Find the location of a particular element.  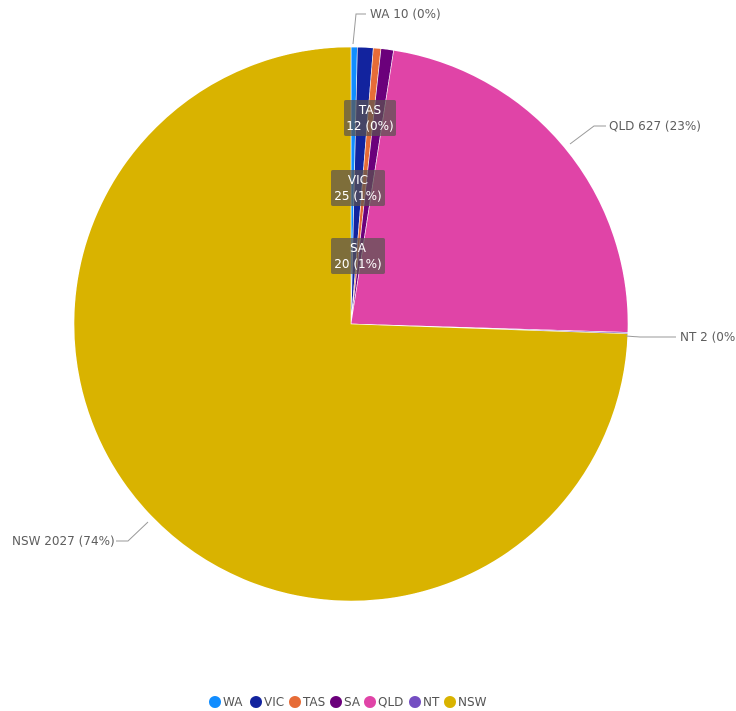

data-label-qld: QLD 627 (23%) is located at coordinates (655, 126).